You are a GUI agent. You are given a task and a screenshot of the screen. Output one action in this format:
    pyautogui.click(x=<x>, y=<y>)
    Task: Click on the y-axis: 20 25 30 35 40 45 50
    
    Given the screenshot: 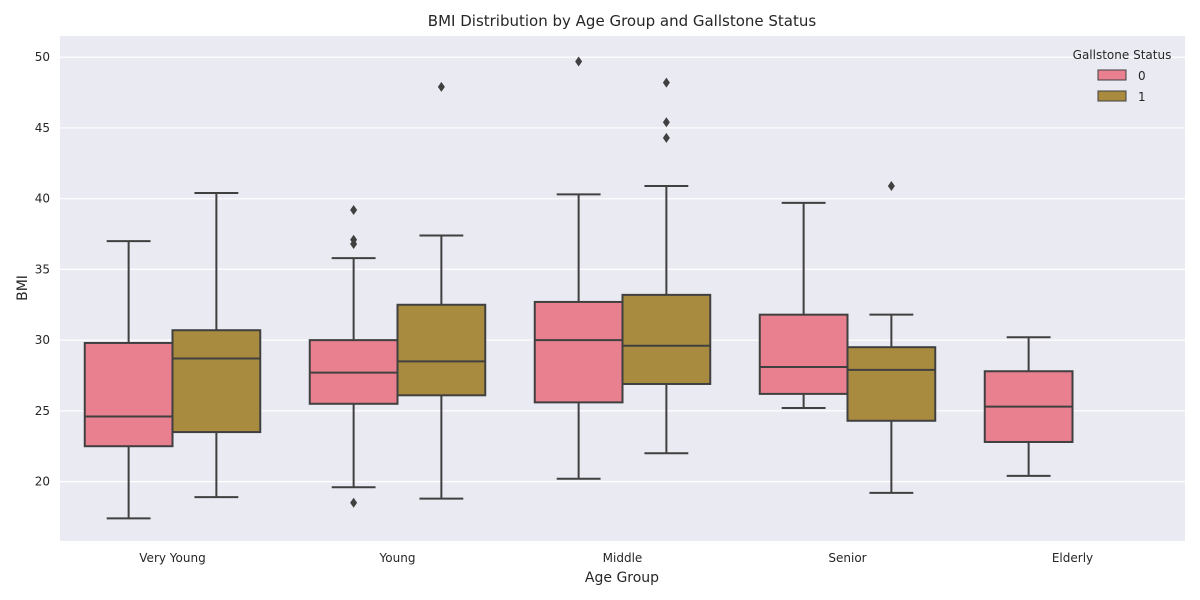 What is the action you would take?
    pyautogui.click(x=42, y=269)
    